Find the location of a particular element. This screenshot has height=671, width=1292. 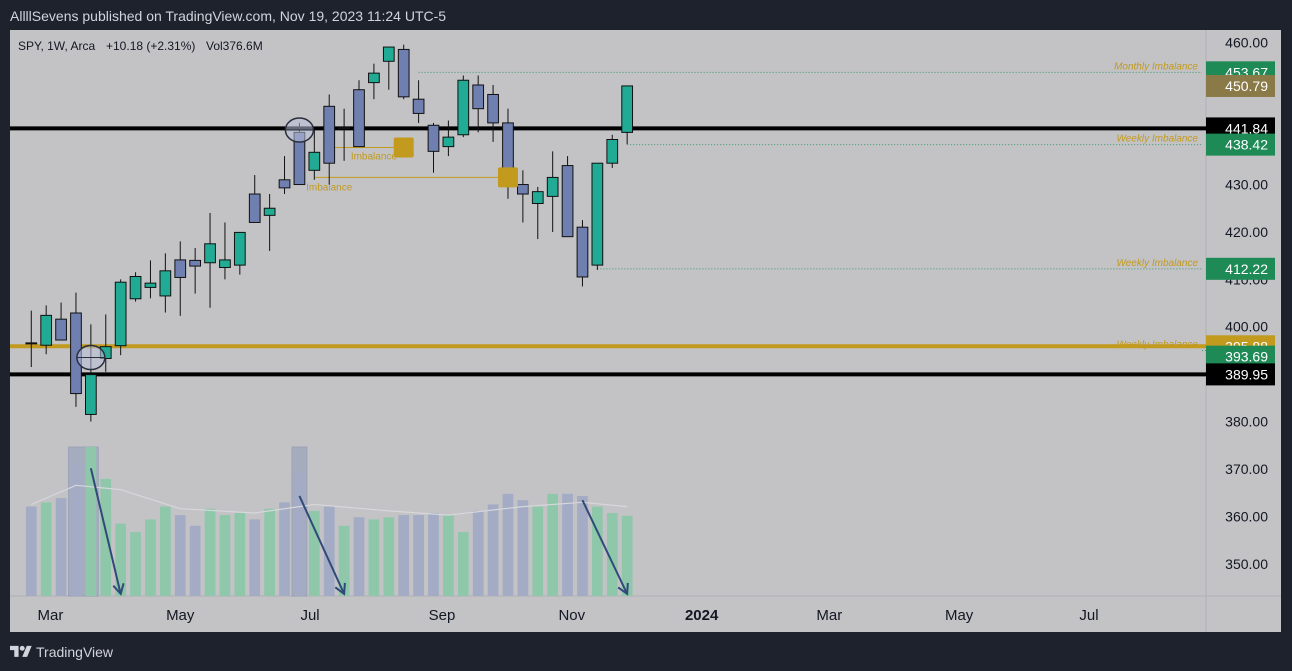

price-label-text: 441.84 is located at coordinates (1246, 128).